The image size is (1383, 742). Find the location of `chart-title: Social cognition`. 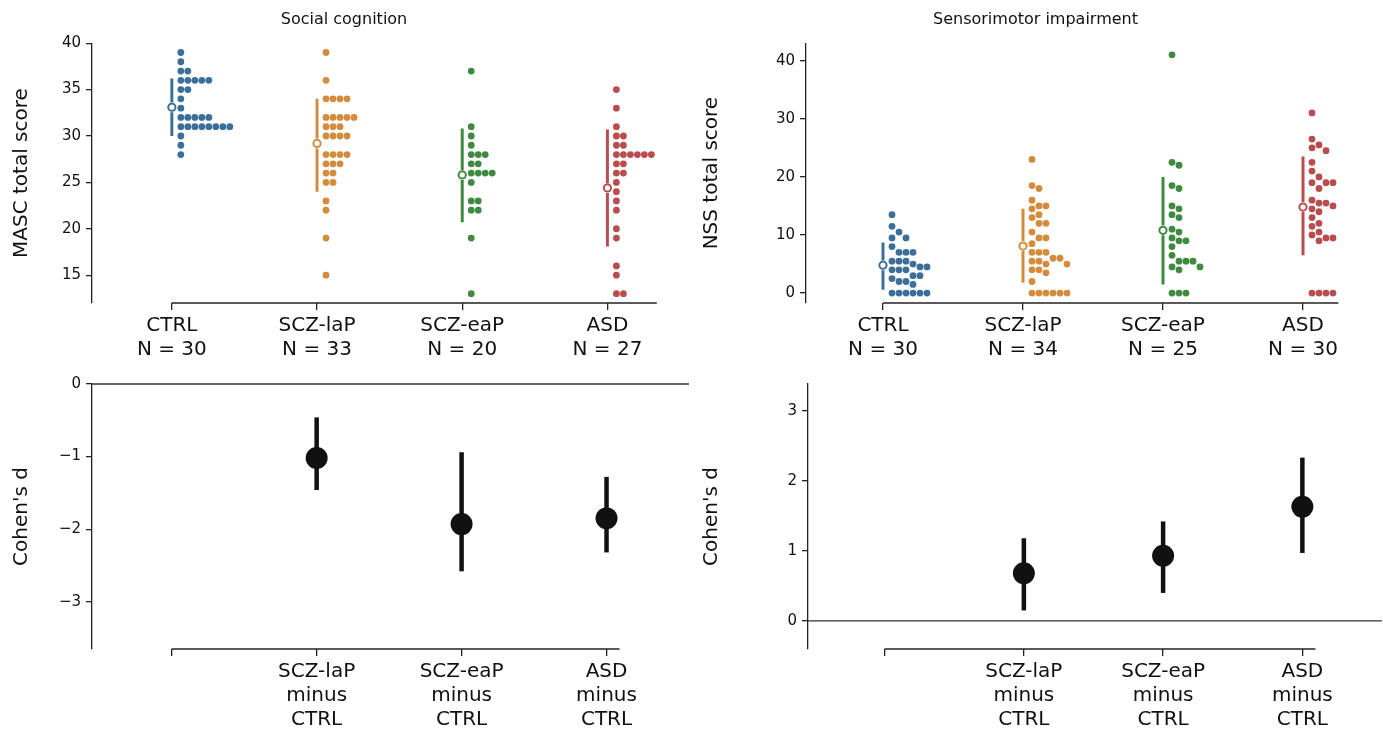

chart-title: Social cognition is located at coordinates (344, 18).